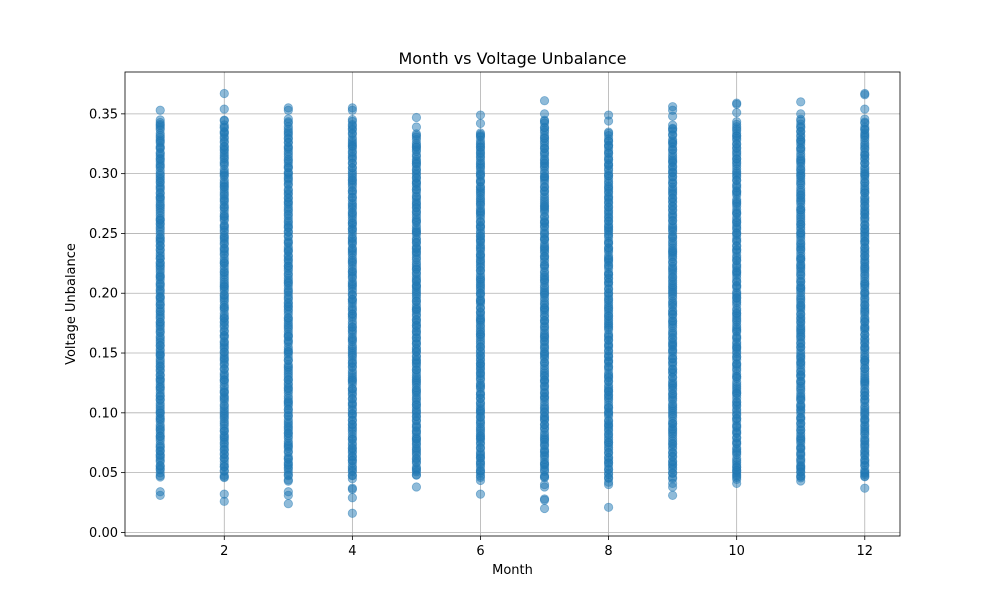 The image size is (1000, 600). Describe the element at coordinates (736, 551) in the screenshot. I see `x-tick-label: 10` at that location.